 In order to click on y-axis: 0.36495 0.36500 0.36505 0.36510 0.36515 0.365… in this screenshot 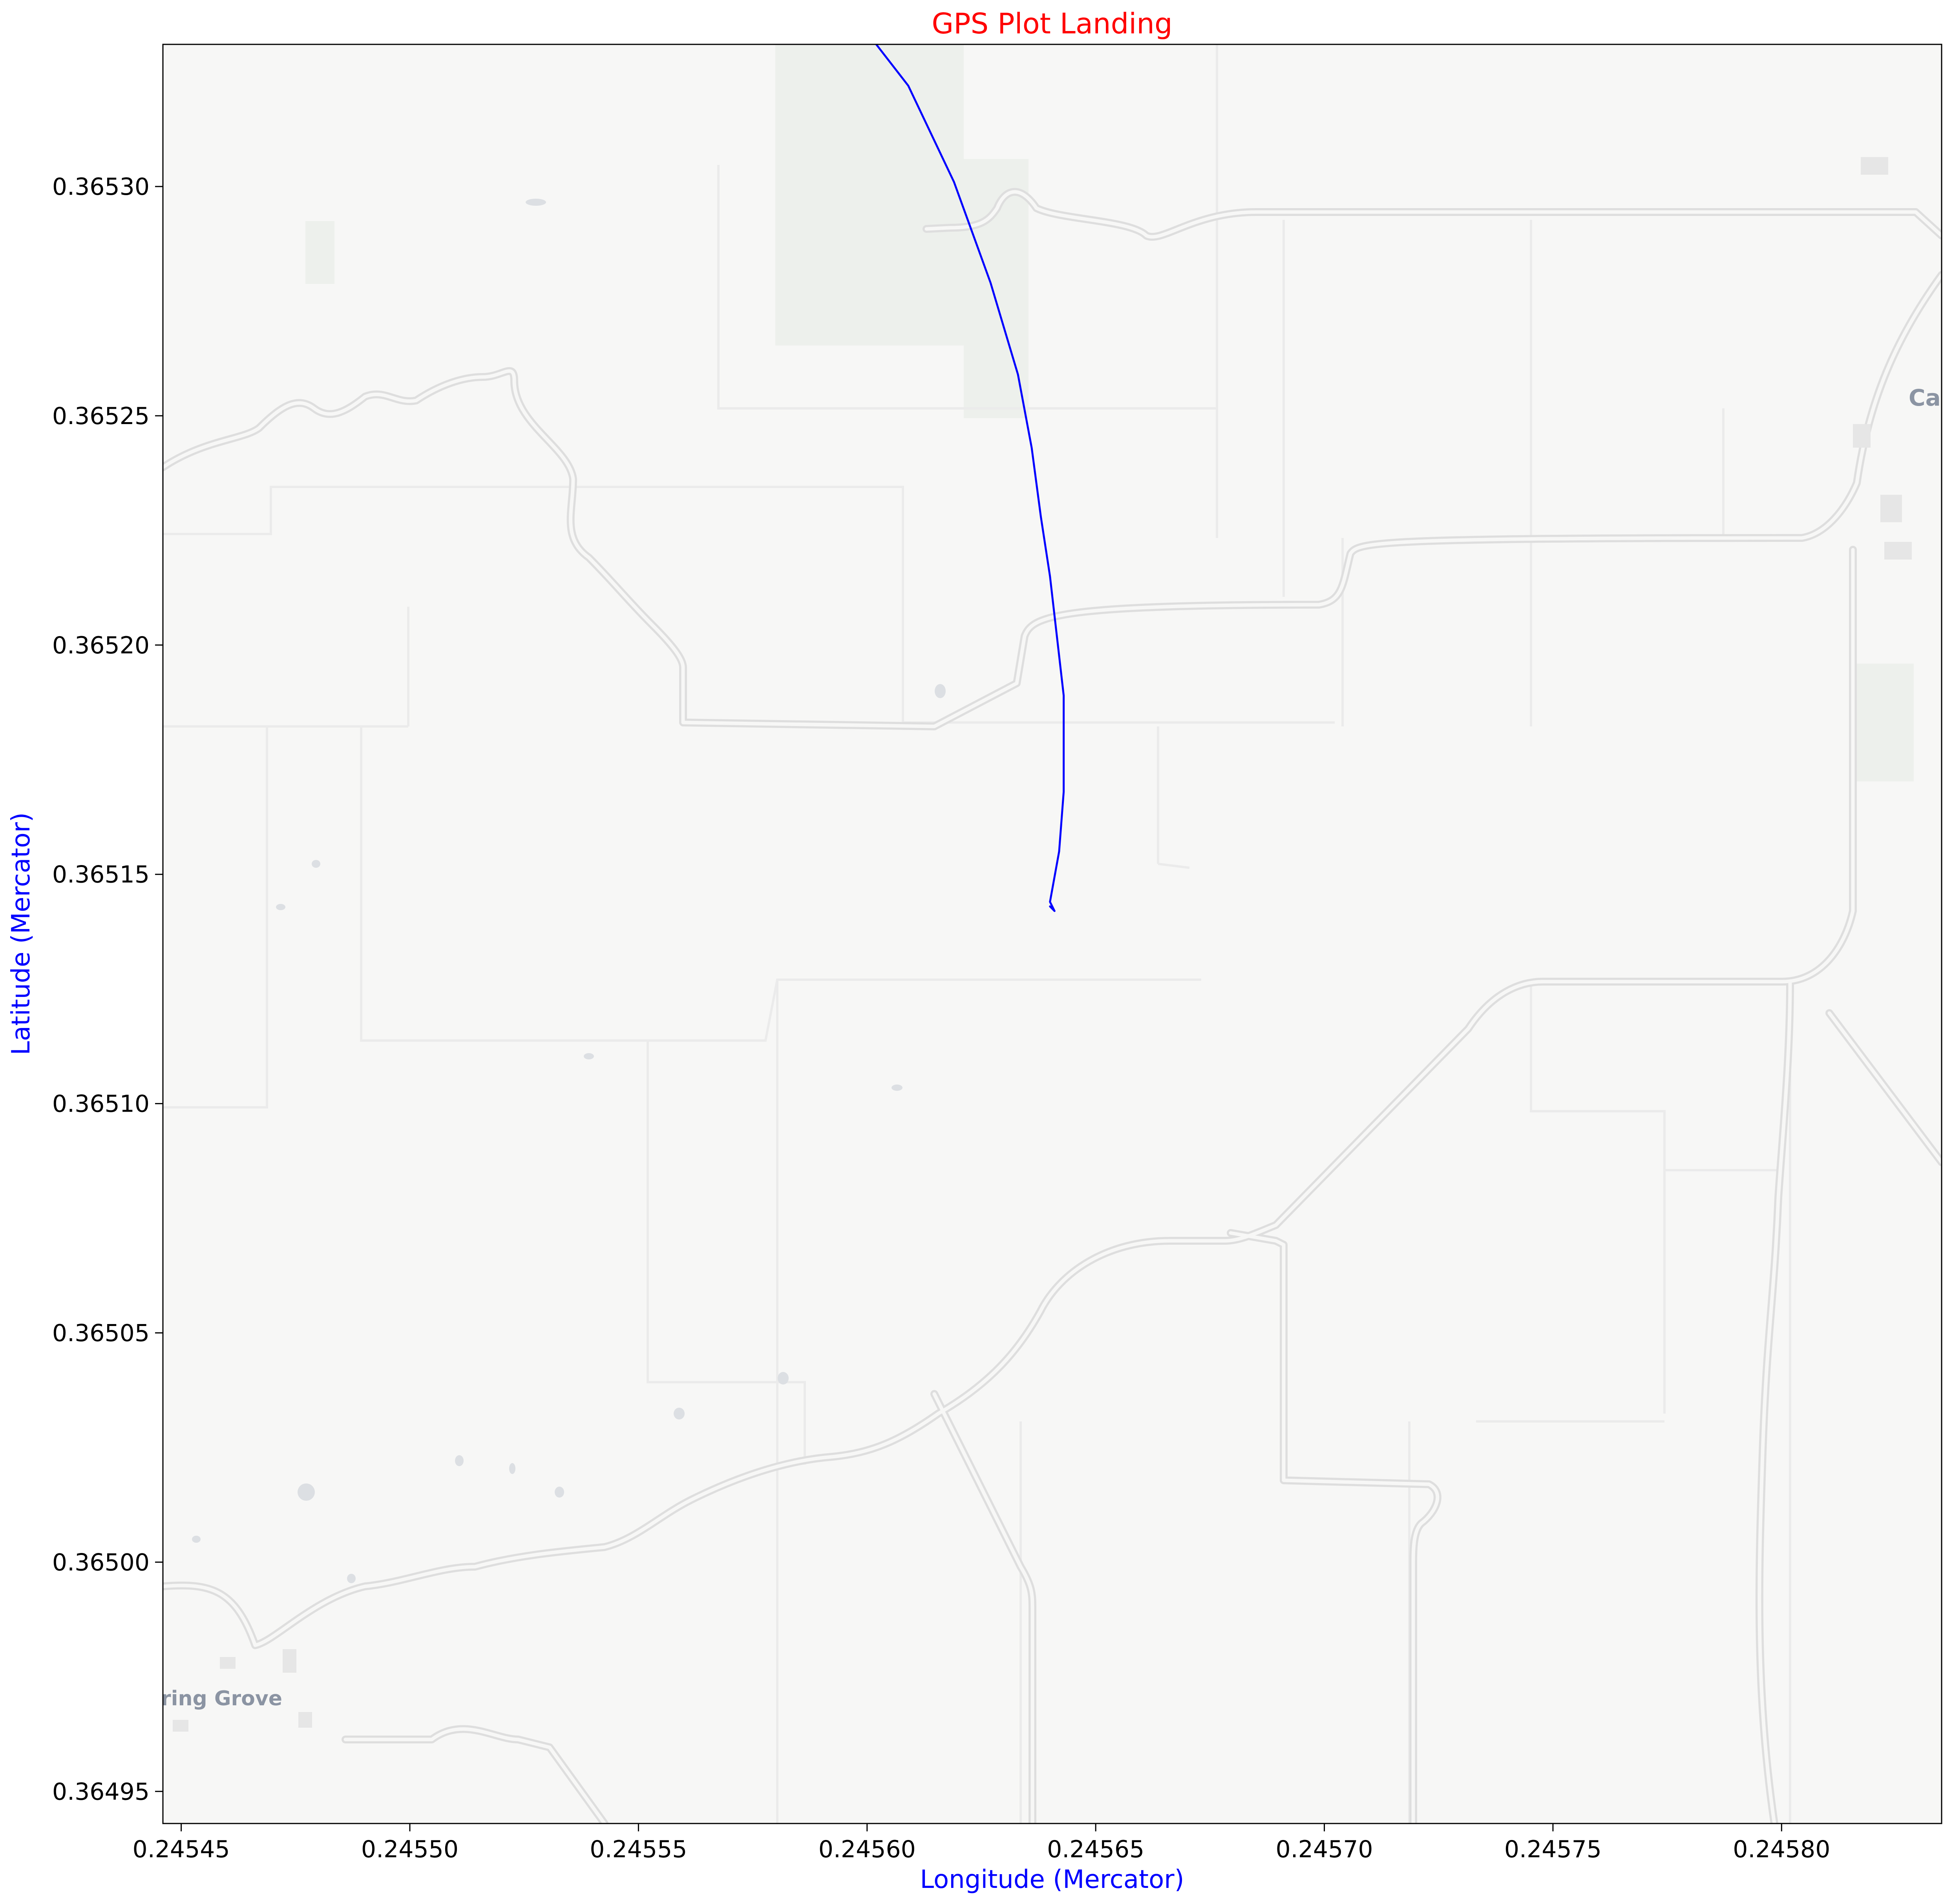, I will do `click(107, 989)`.